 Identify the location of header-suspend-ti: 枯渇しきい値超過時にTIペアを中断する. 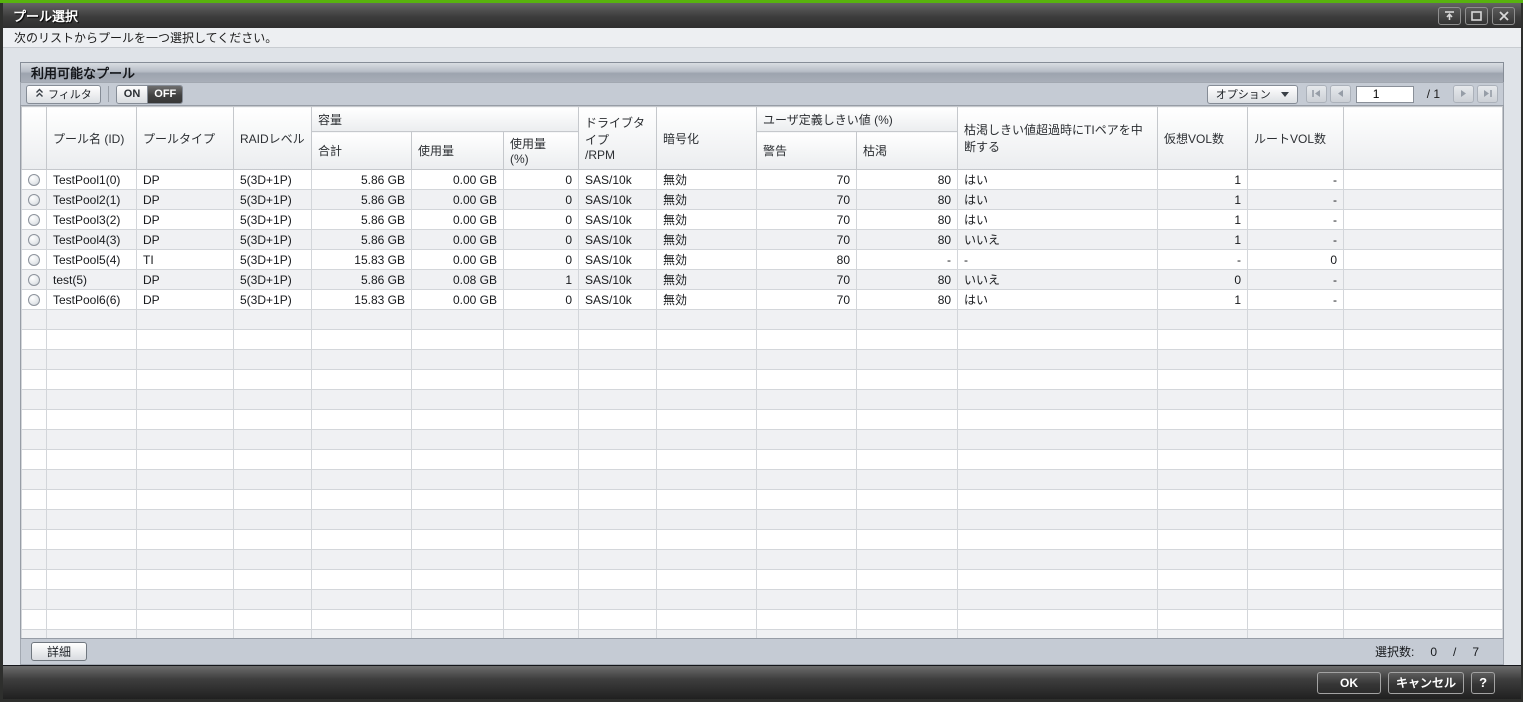
(1058, 138).